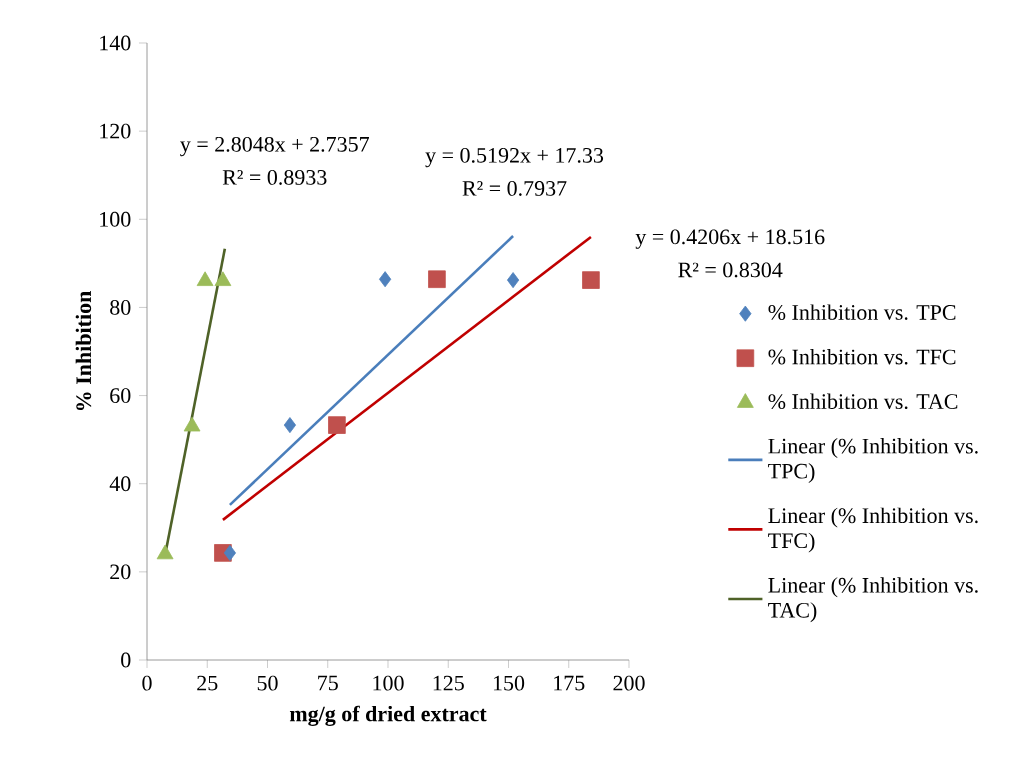 The width and height of the screenshot is (1017, 772). I want to click on y-tick-label: 40, so click(120, 484).